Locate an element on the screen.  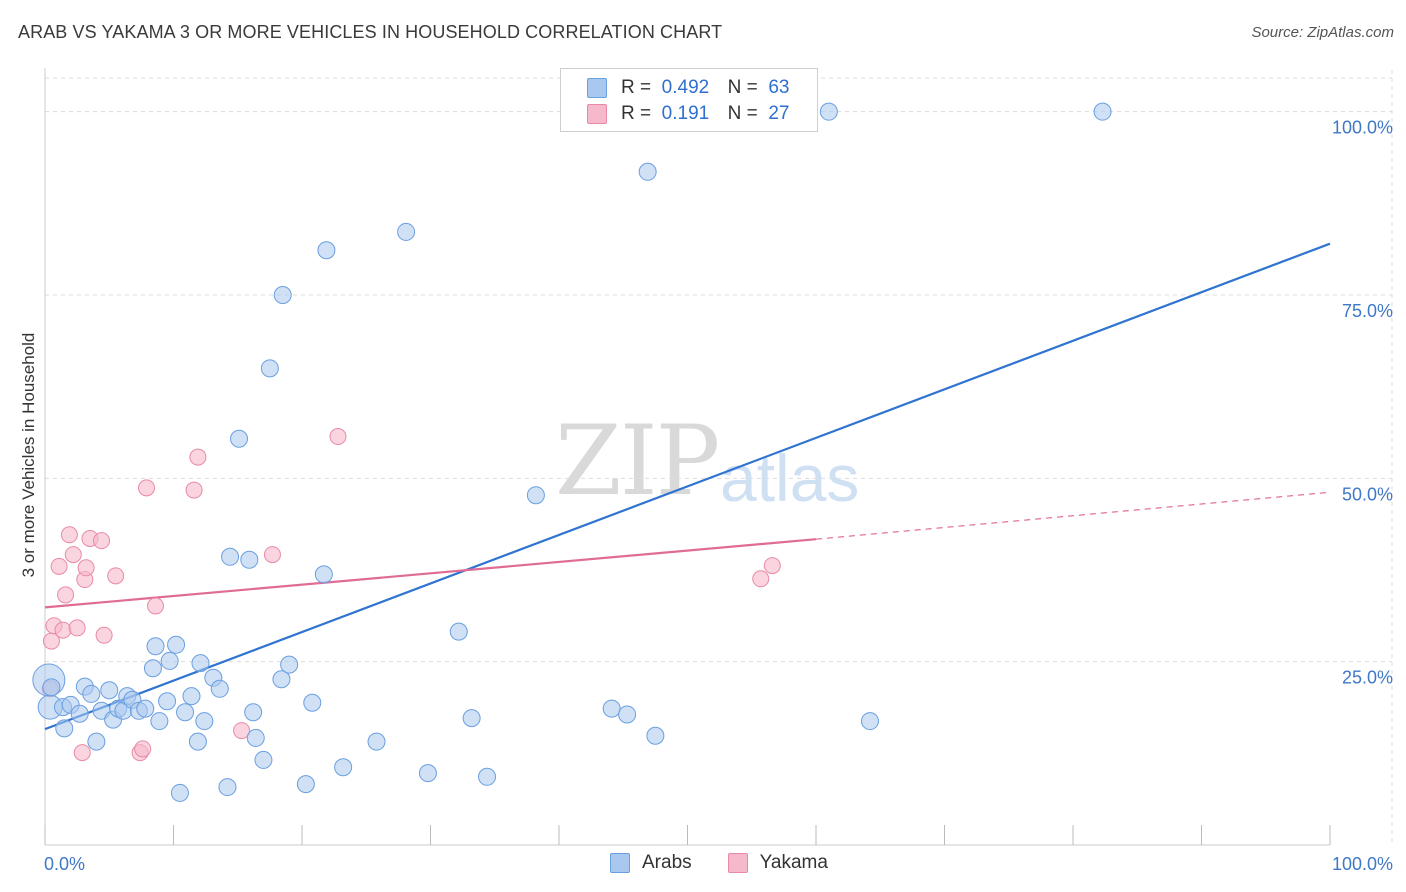
legend-r-value-yakama: 0.191 is located at coordinates (685, 113).